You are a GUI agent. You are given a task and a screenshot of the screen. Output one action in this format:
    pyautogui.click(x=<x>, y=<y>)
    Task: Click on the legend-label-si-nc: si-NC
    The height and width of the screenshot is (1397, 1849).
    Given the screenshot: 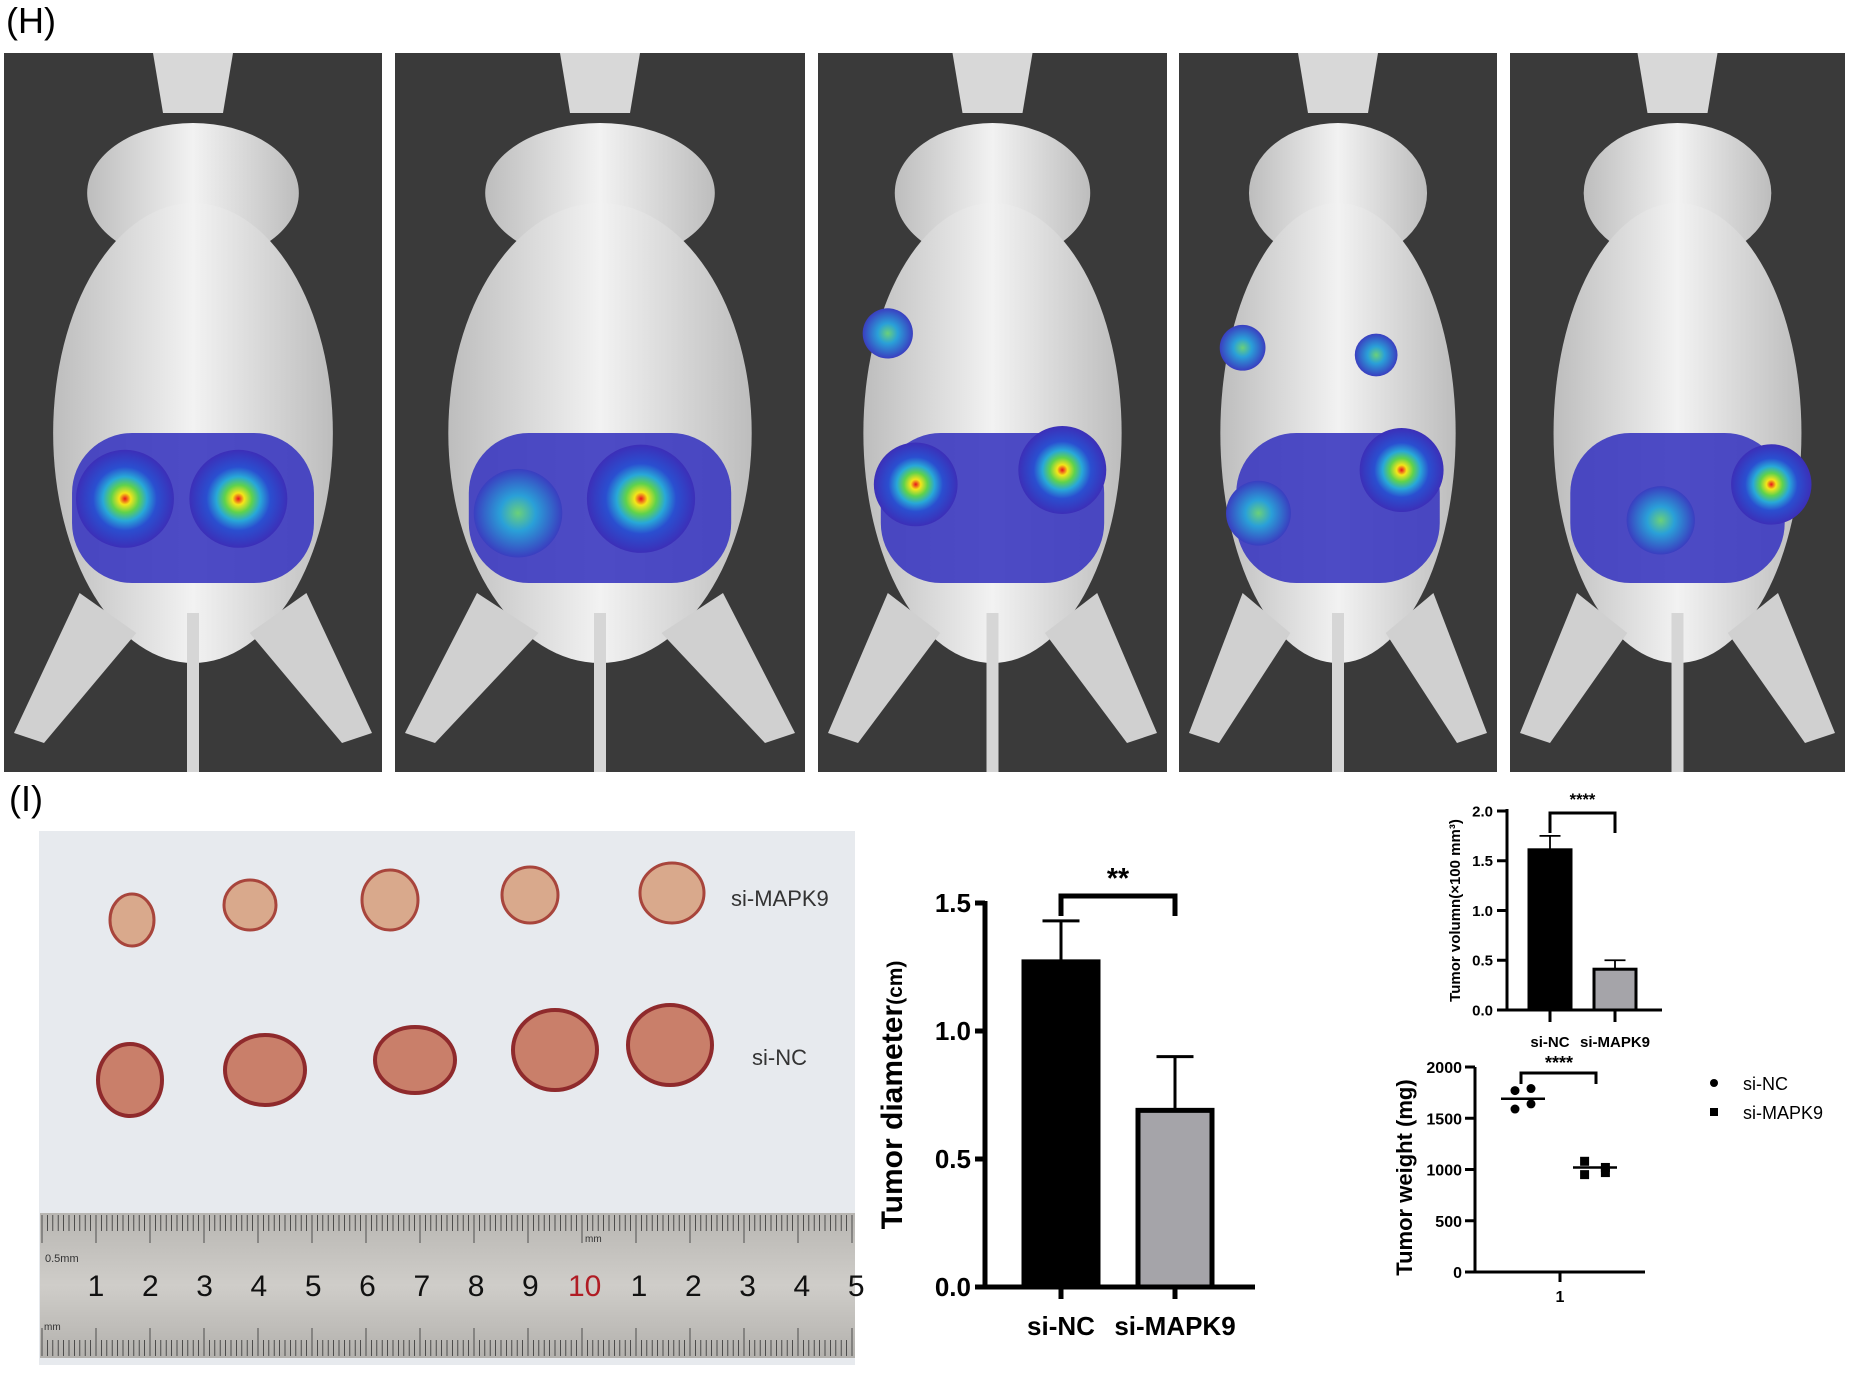 What is the action you would take?
    pyautogui.click(x=1765, y=1084)
    